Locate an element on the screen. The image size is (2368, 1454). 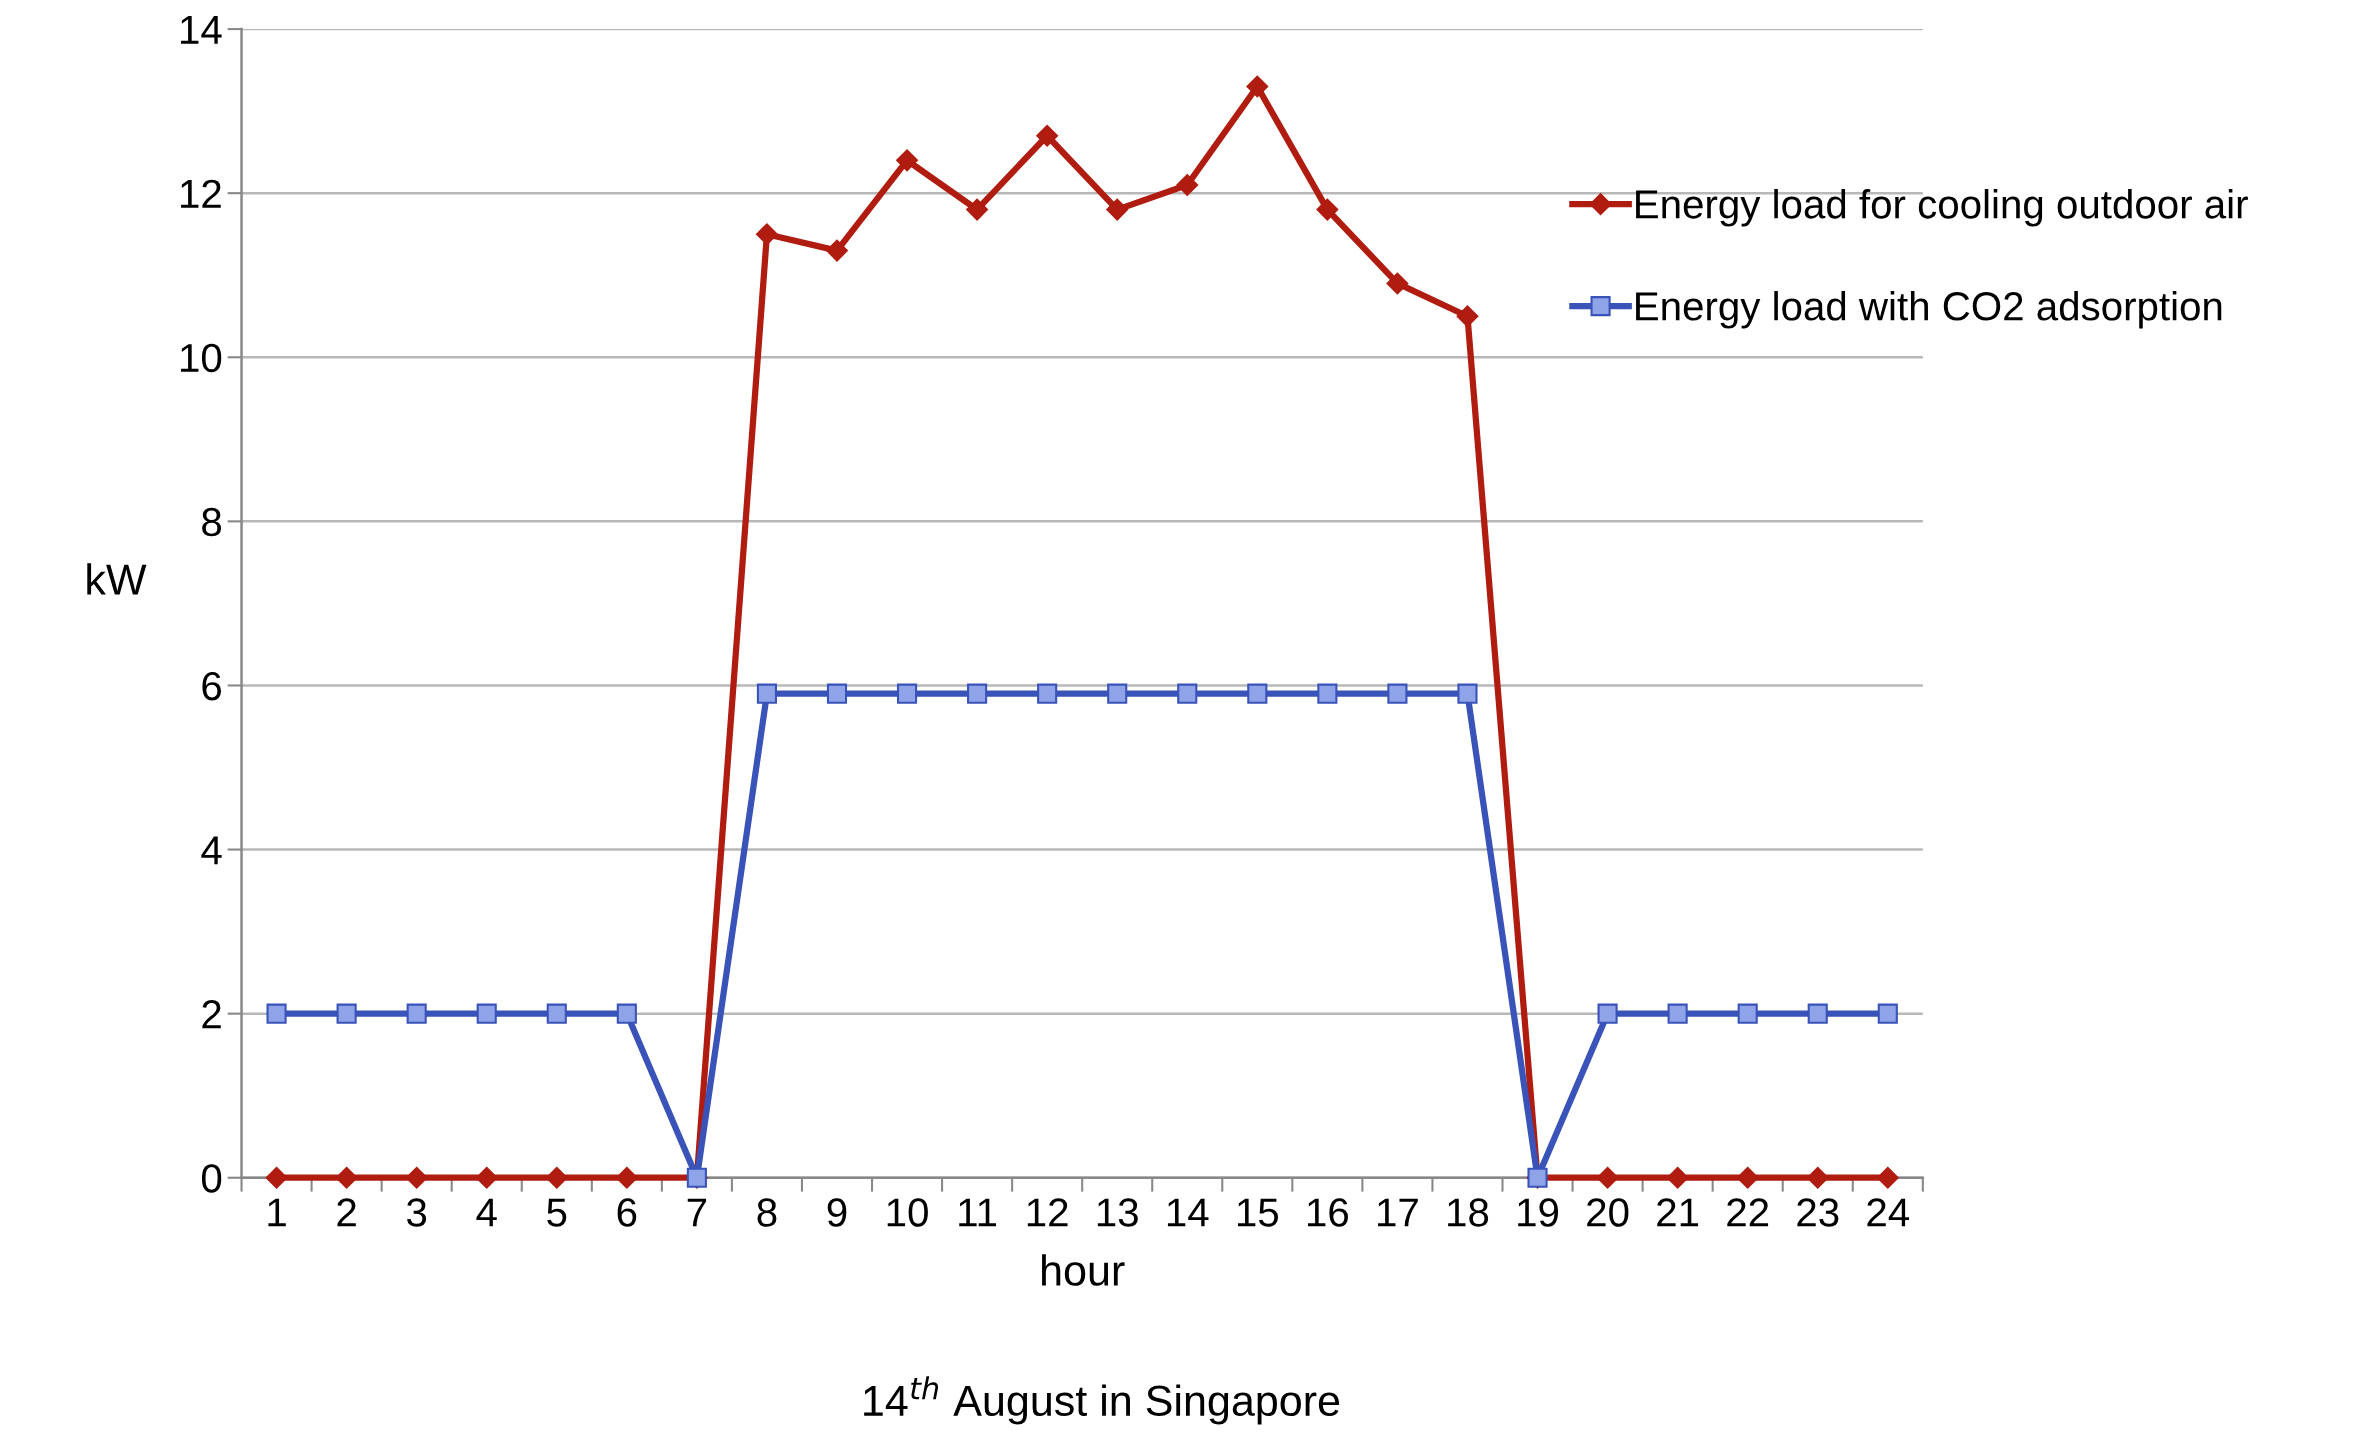
y-tick-label: 2 is located at coordinates (211, 1014).